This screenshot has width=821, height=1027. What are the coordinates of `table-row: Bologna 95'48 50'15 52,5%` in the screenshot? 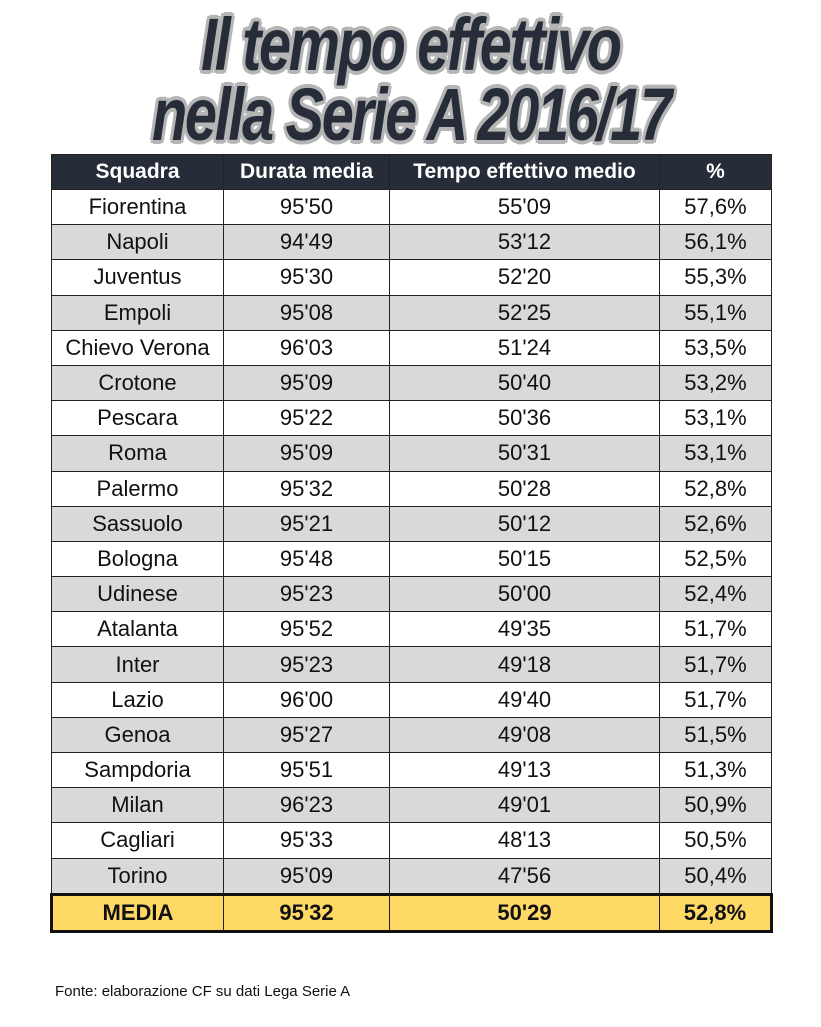 It's located at (411, 559).